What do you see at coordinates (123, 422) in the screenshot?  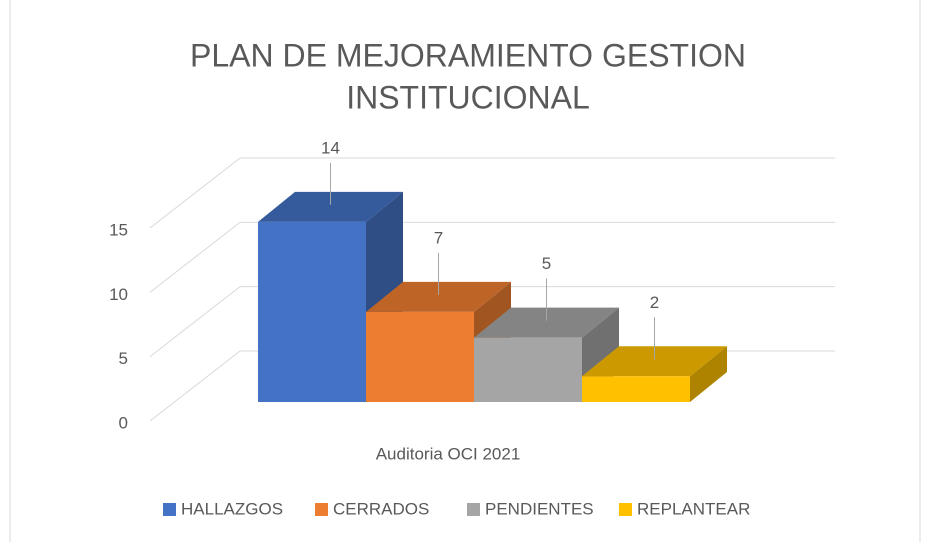 I see `y-tick-label: 0` at bounding box center [123, 422].